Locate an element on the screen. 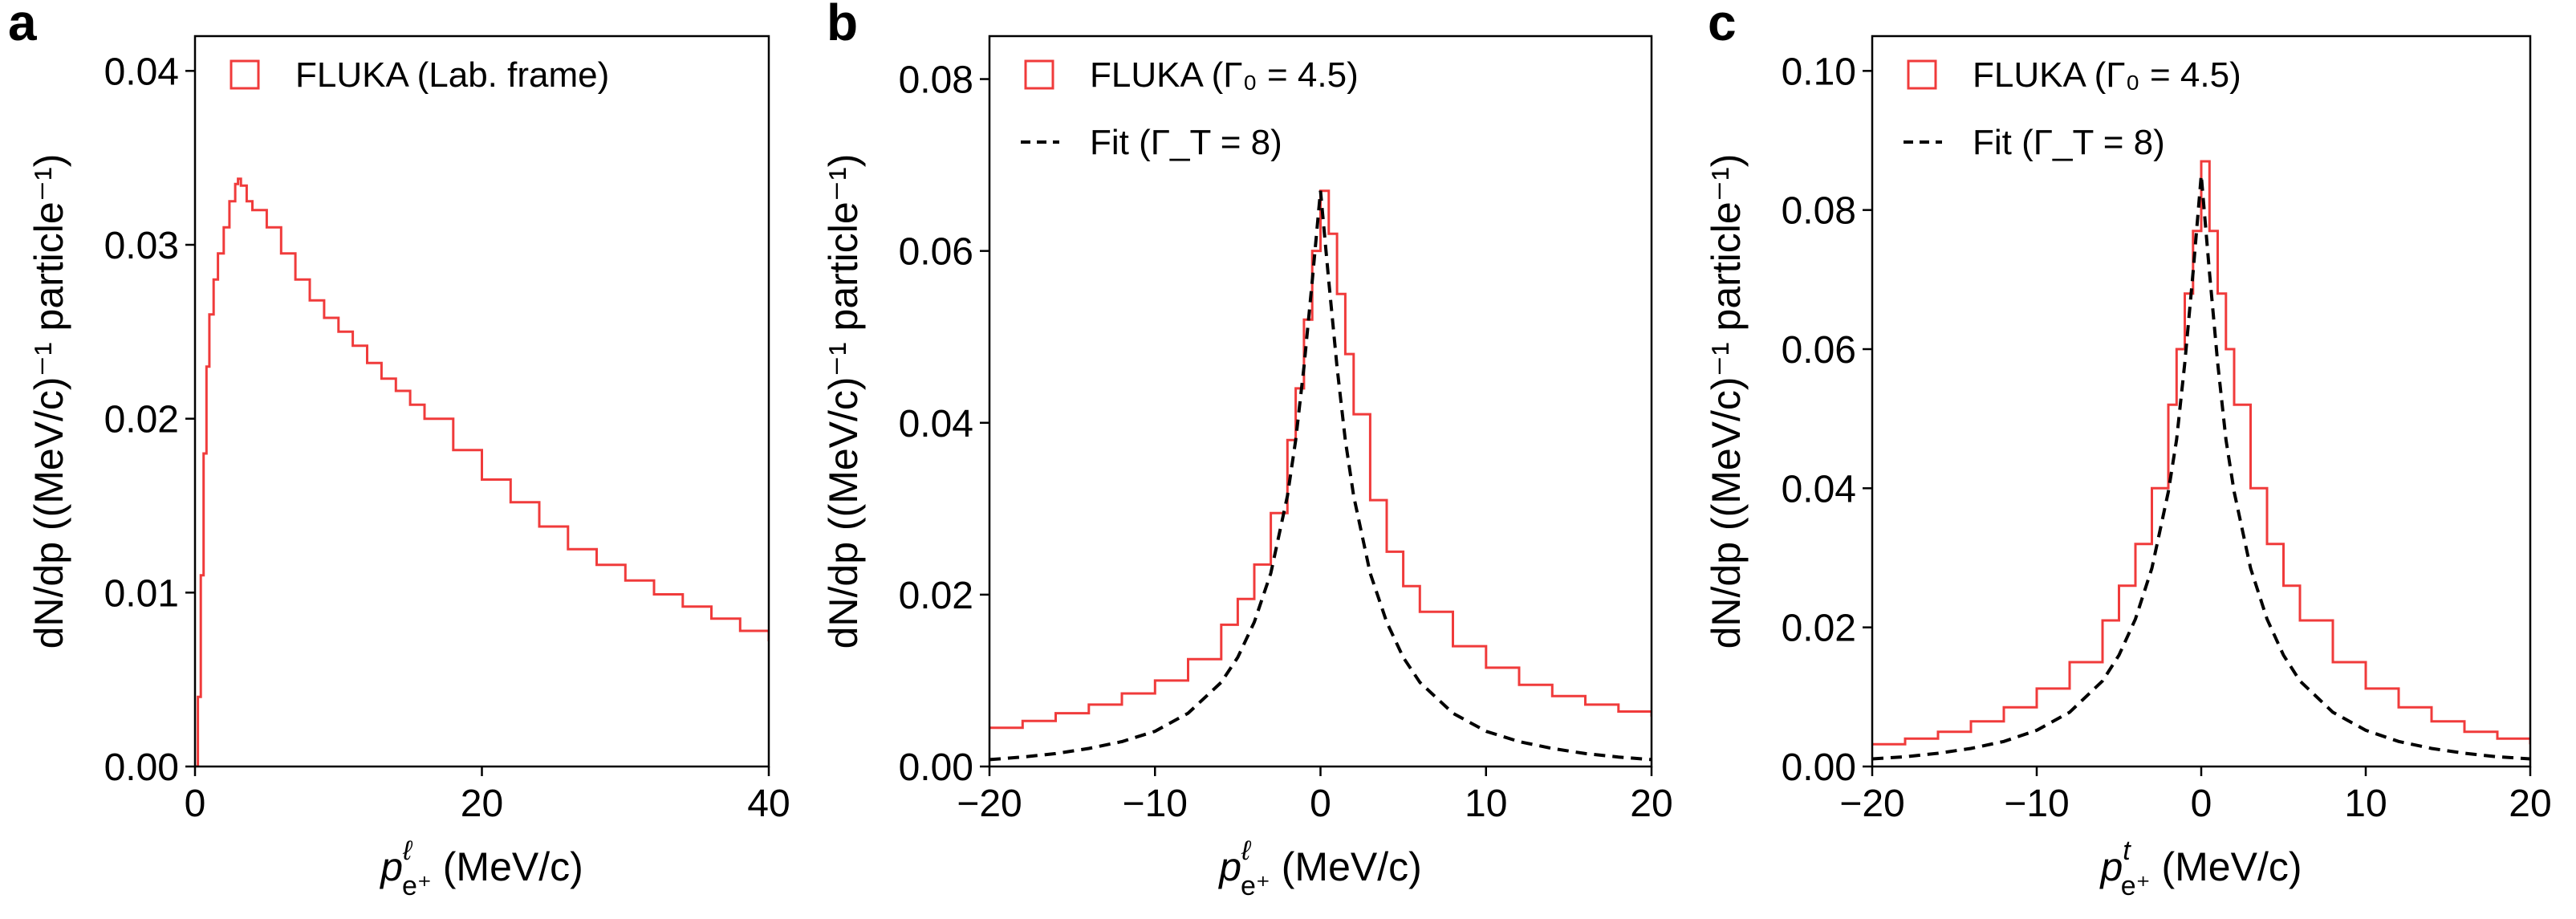 This screenshot has width=2576, height=919. panel-label-c: c is located at coordinates (1722, 26).